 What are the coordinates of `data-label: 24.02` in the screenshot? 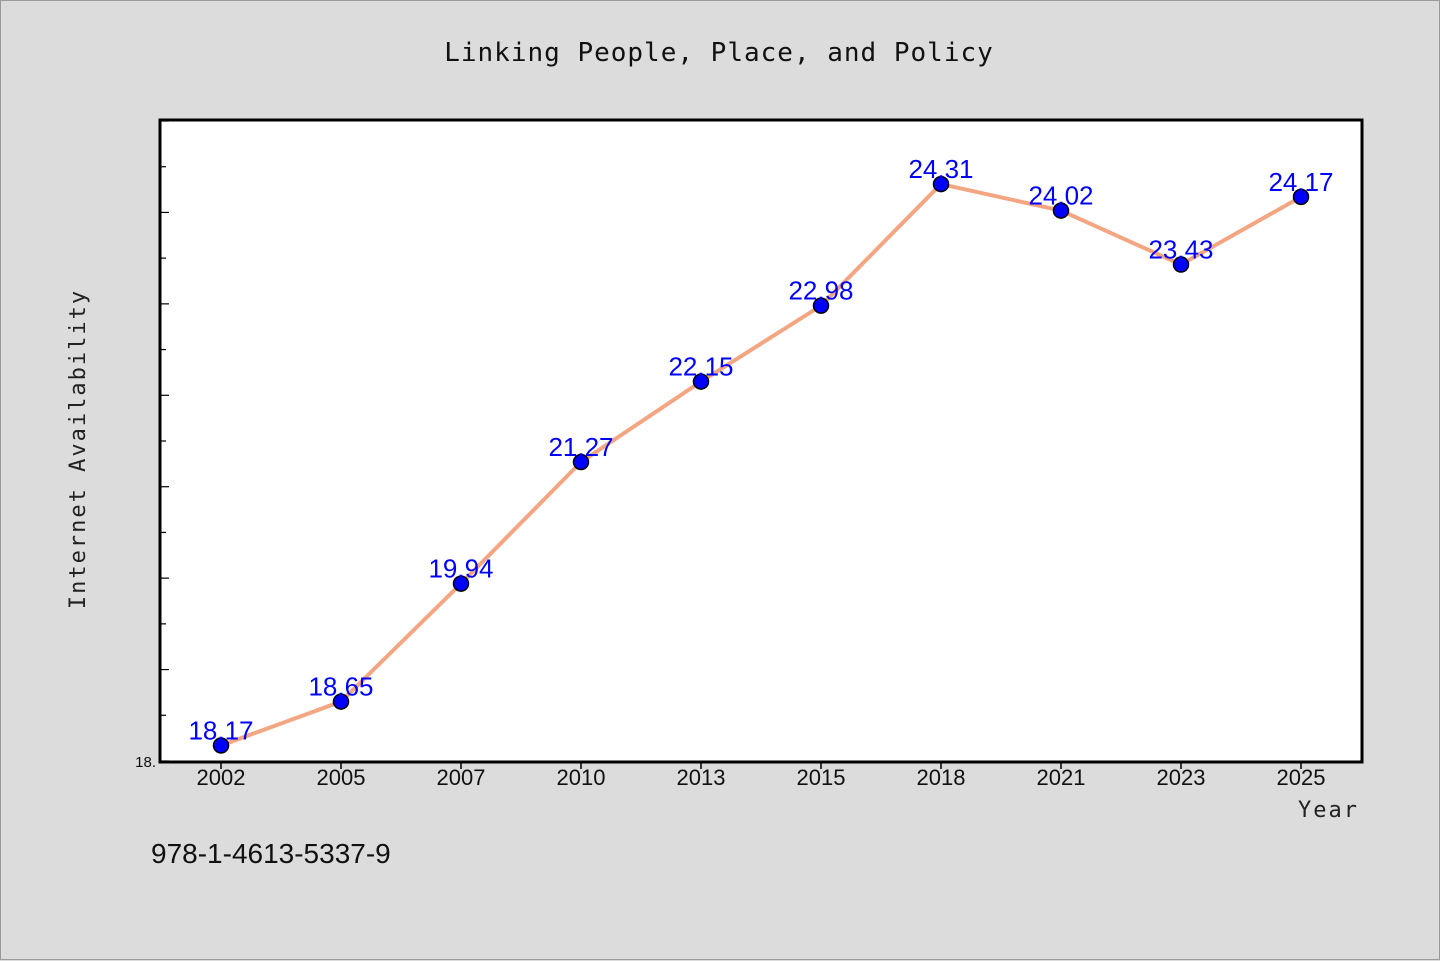 It's located at (1060, 196).